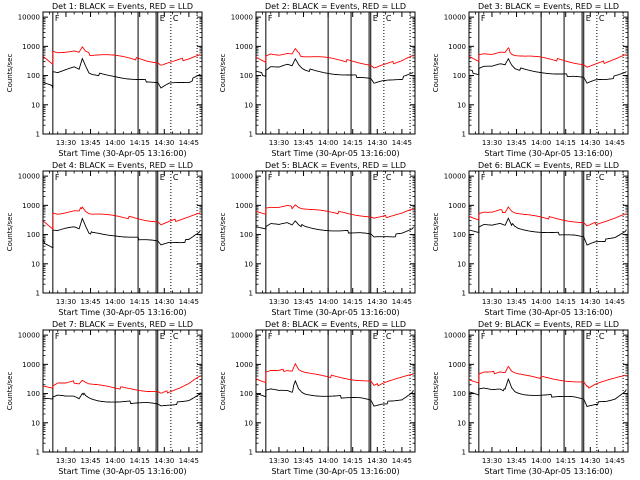 This screenshot has width=640, height=480. I want to click on chart-title: Det 1: BLACK = Events, RED = LLD, so click(122, 6).